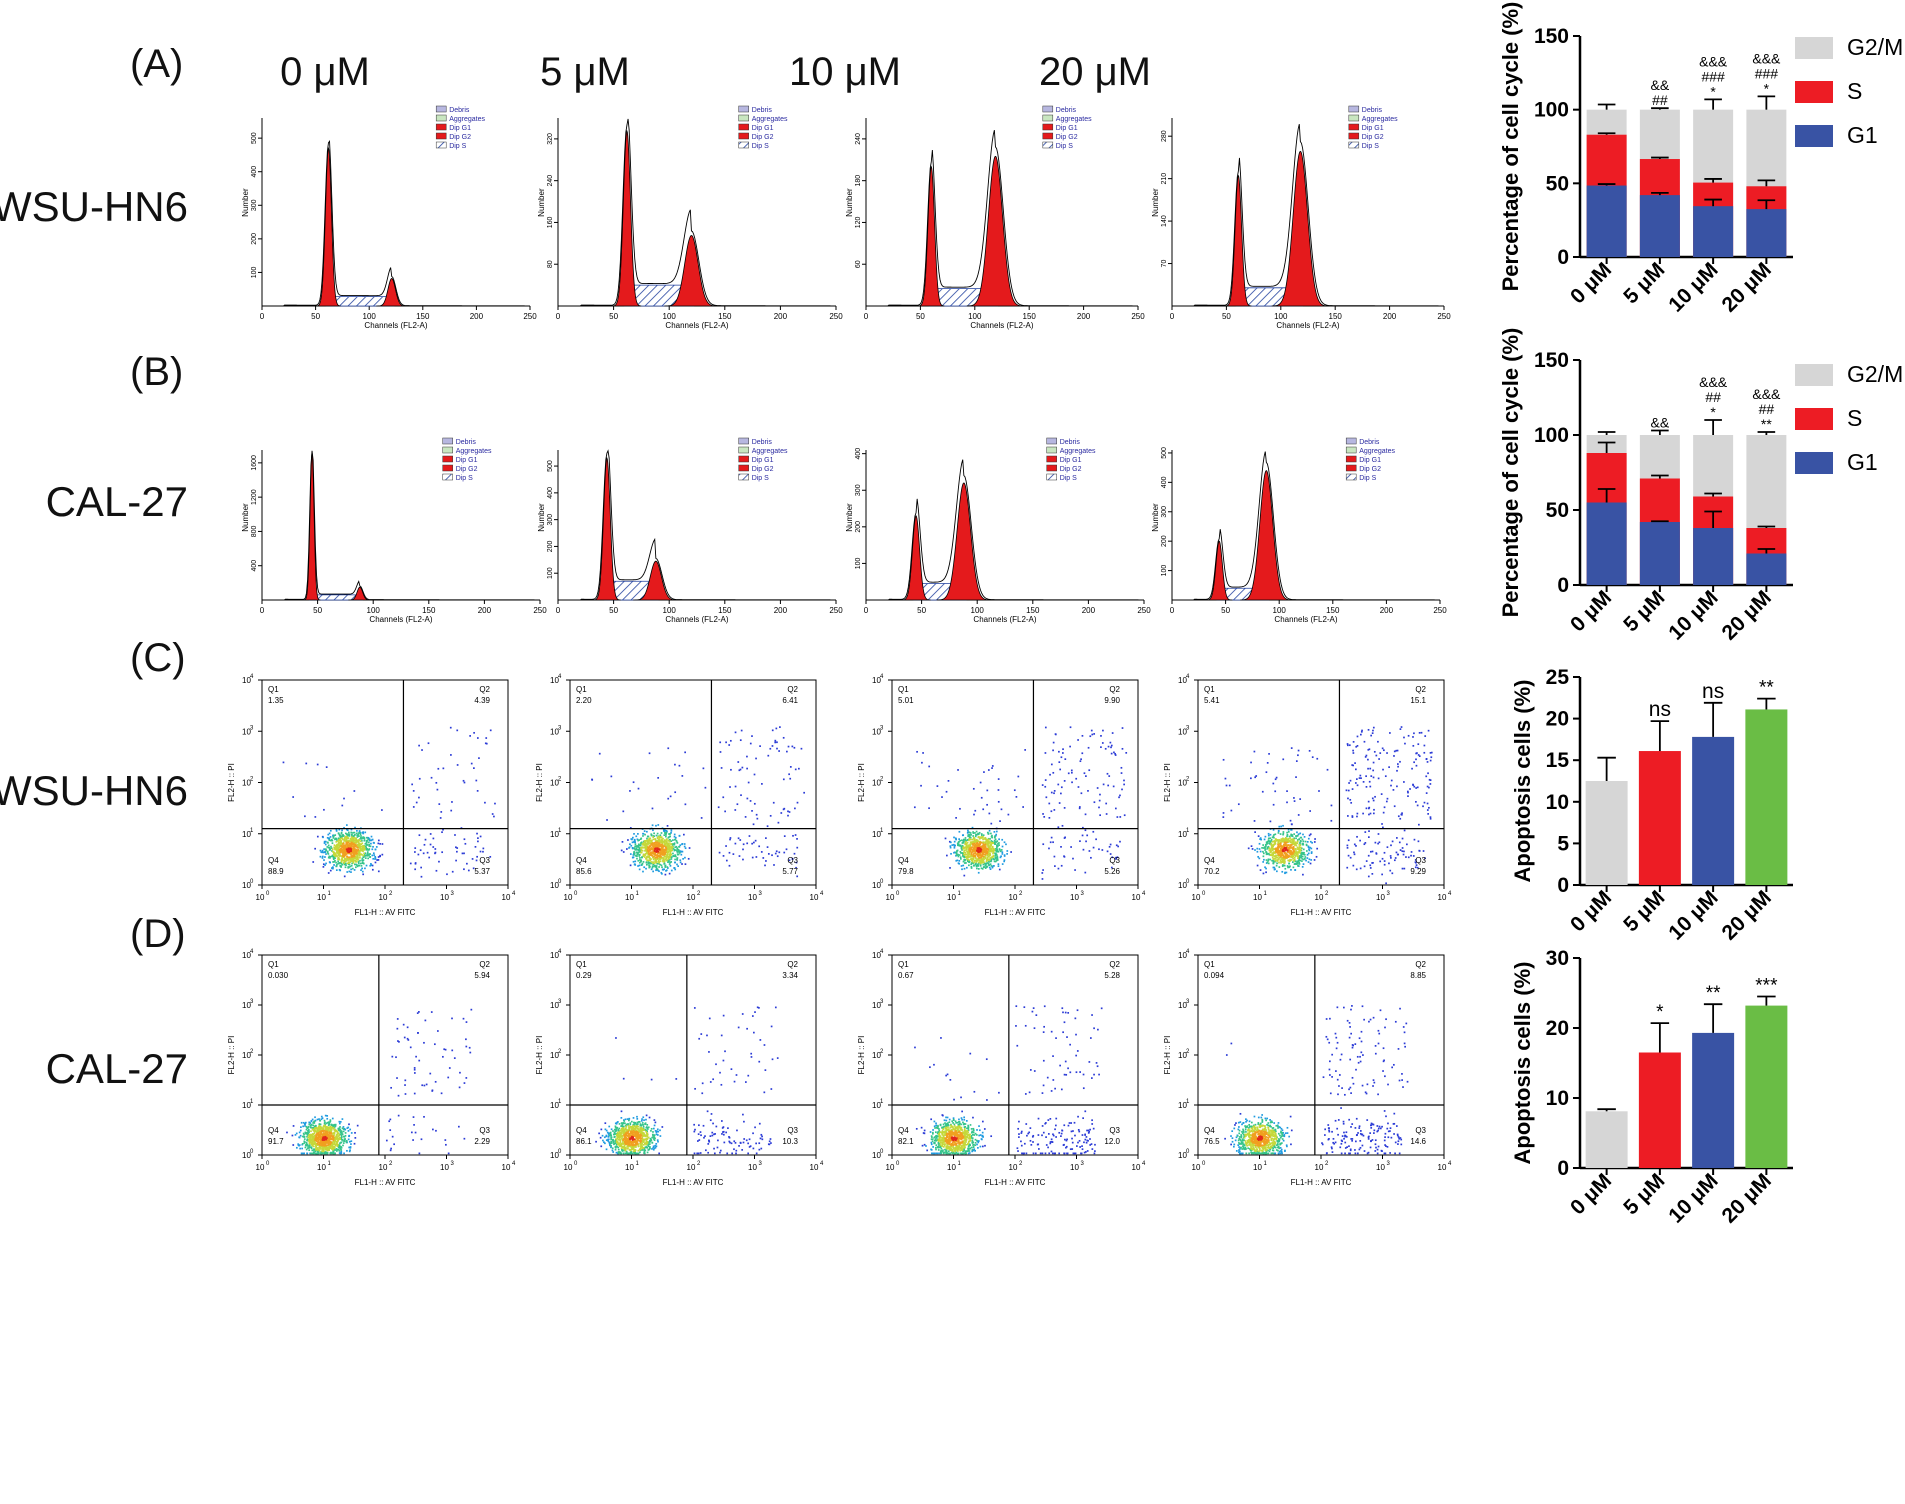 The height and width of the screenshot is (1504, 1905). What do you see at coordinates (1013, 897) in the screenshot?
I see `scatter-x-tick-label: 10` at bounding box center [1013, 897].